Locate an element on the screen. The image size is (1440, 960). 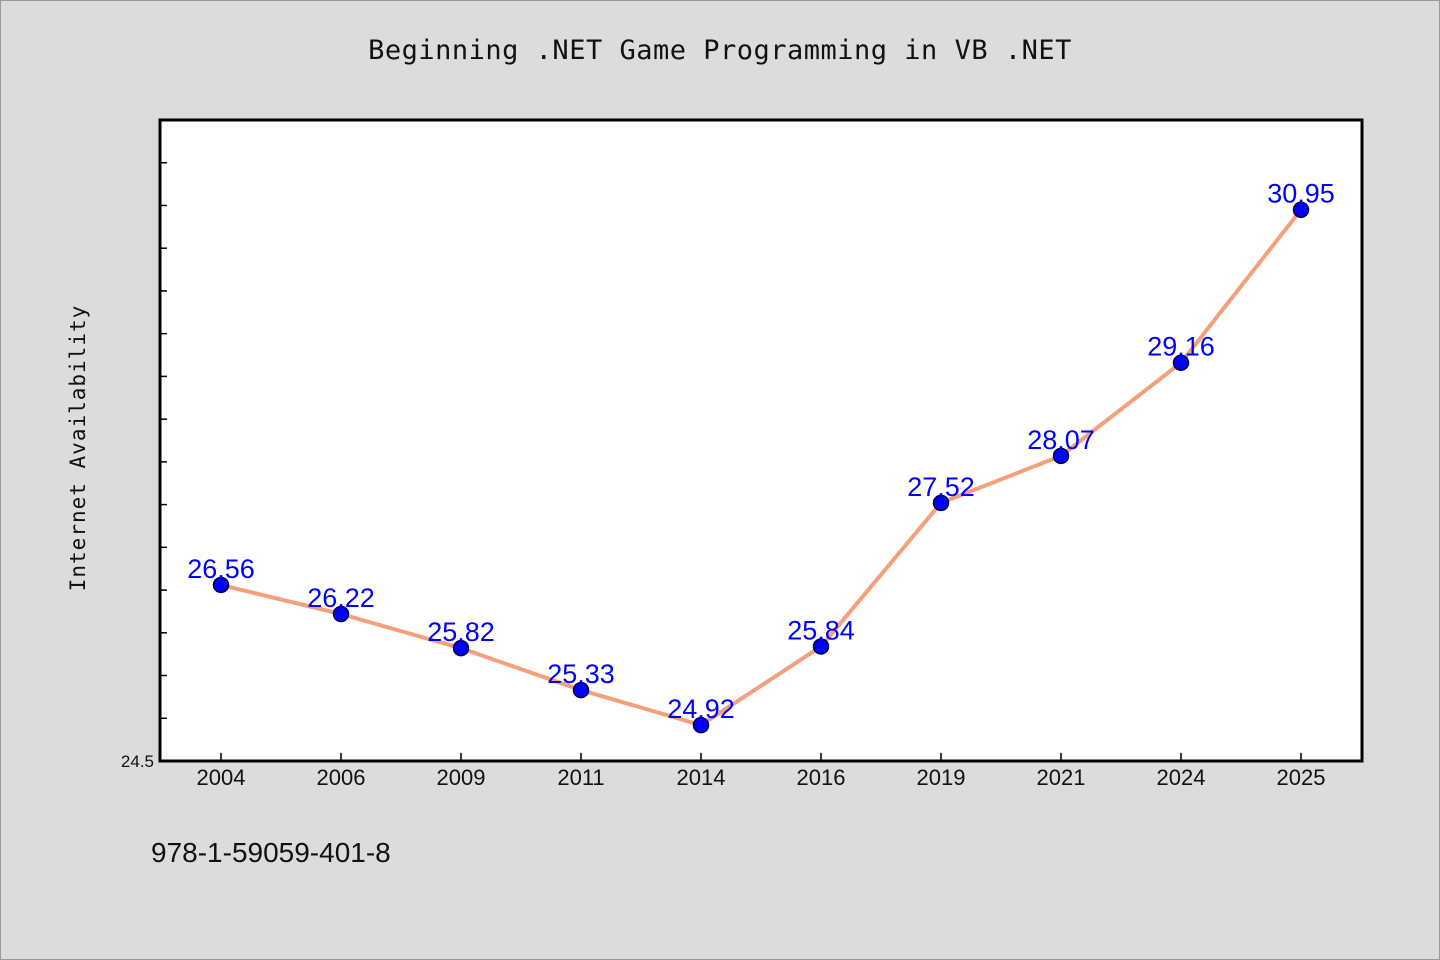
data-label: 24.92 is located at coordinates (701, 709).